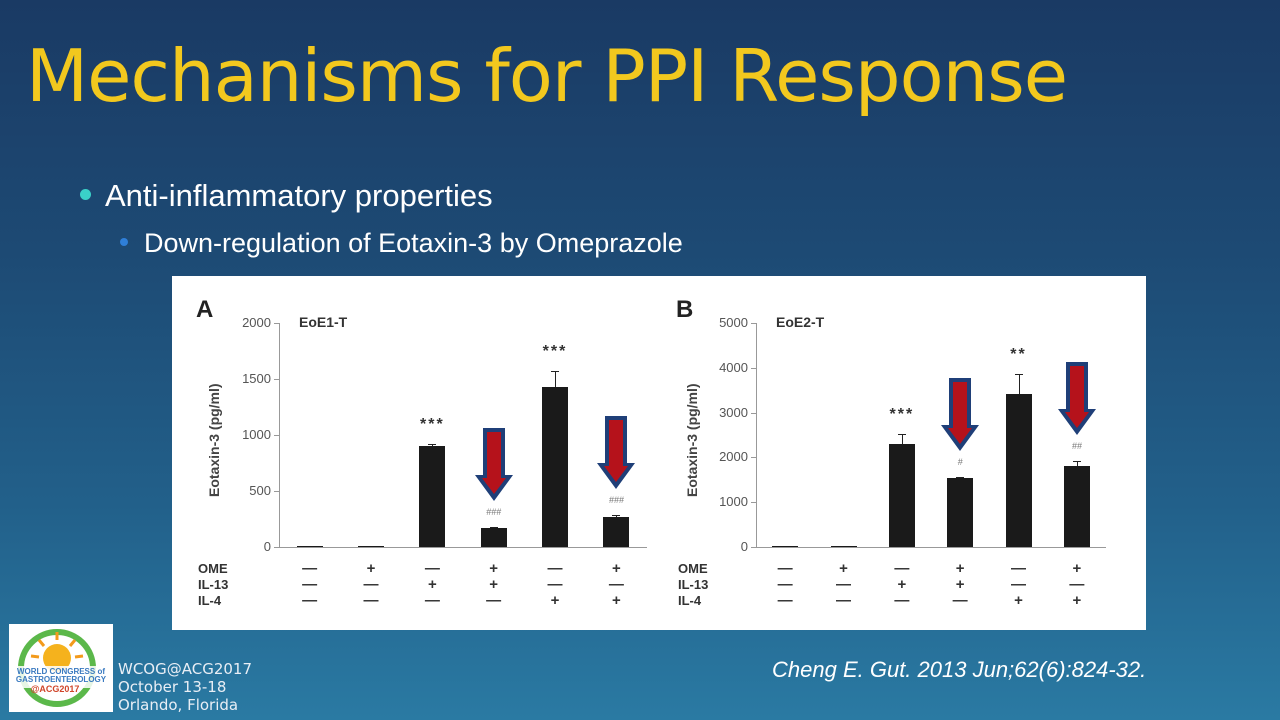 The height and width of the screenshot is (720, 1280). I want to click on y-tick-label: 4000, so click(733, 367).